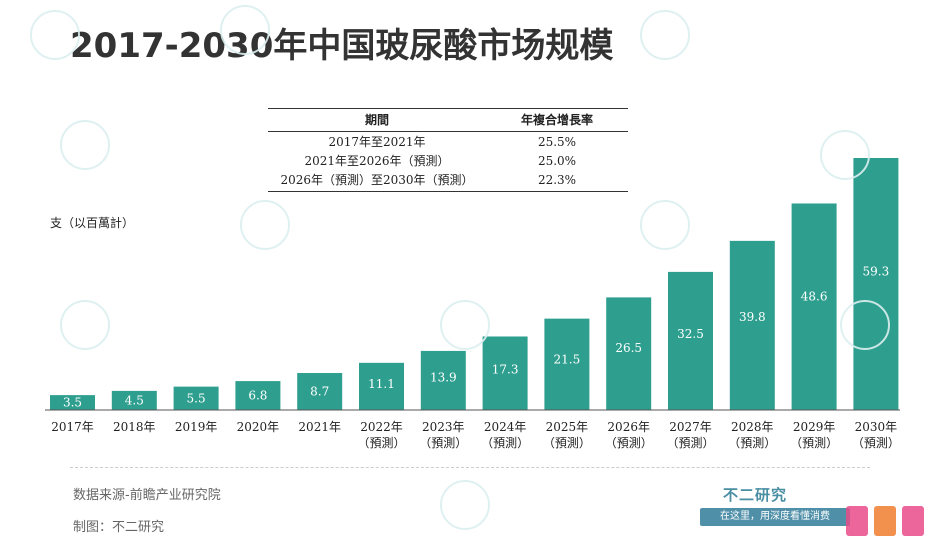 This screenshot has height=547, width=940. Describe the element at coordinates (134, 427) in the screenshot. I see `x-tick-label: 2018年` at that location.